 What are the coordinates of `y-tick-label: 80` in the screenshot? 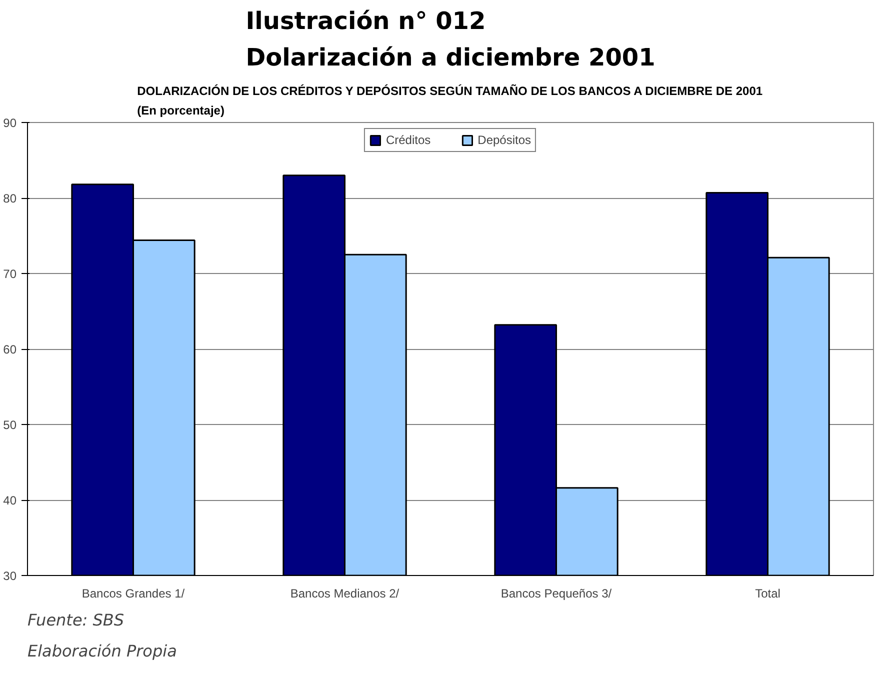 It's located at (10, 199).